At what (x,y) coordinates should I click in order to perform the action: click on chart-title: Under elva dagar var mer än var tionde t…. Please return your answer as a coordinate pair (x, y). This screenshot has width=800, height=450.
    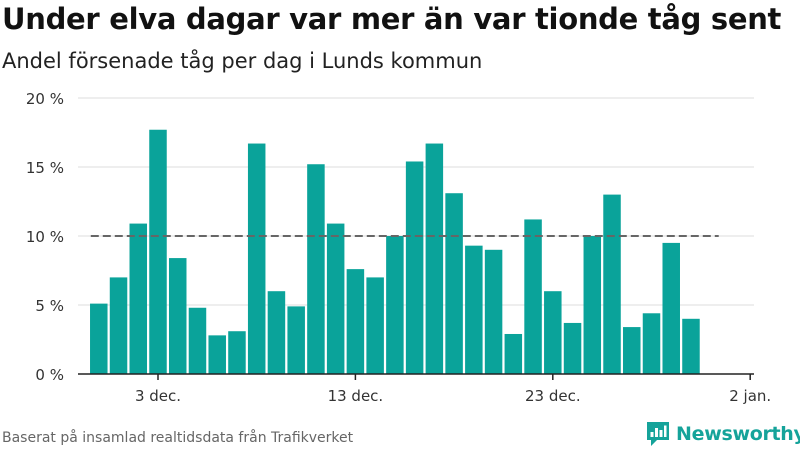
    Looking at the image, I should click on (392, 19).